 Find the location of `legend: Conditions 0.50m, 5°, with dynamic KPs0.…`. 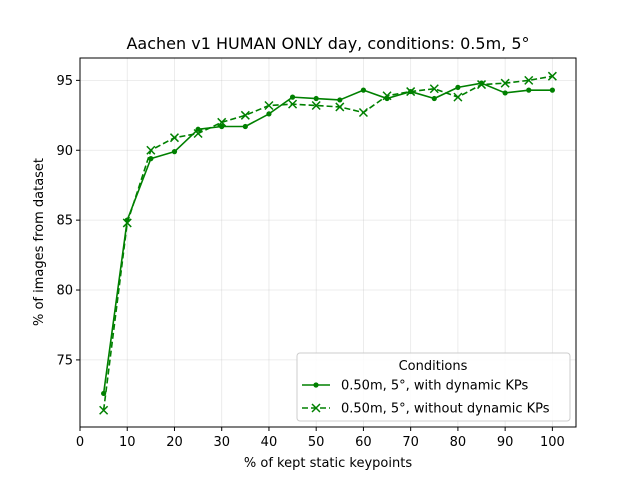

legend: Conditions 0.50m, 5°, with dynamic KPs0.… is located at coordinates (433, 387).